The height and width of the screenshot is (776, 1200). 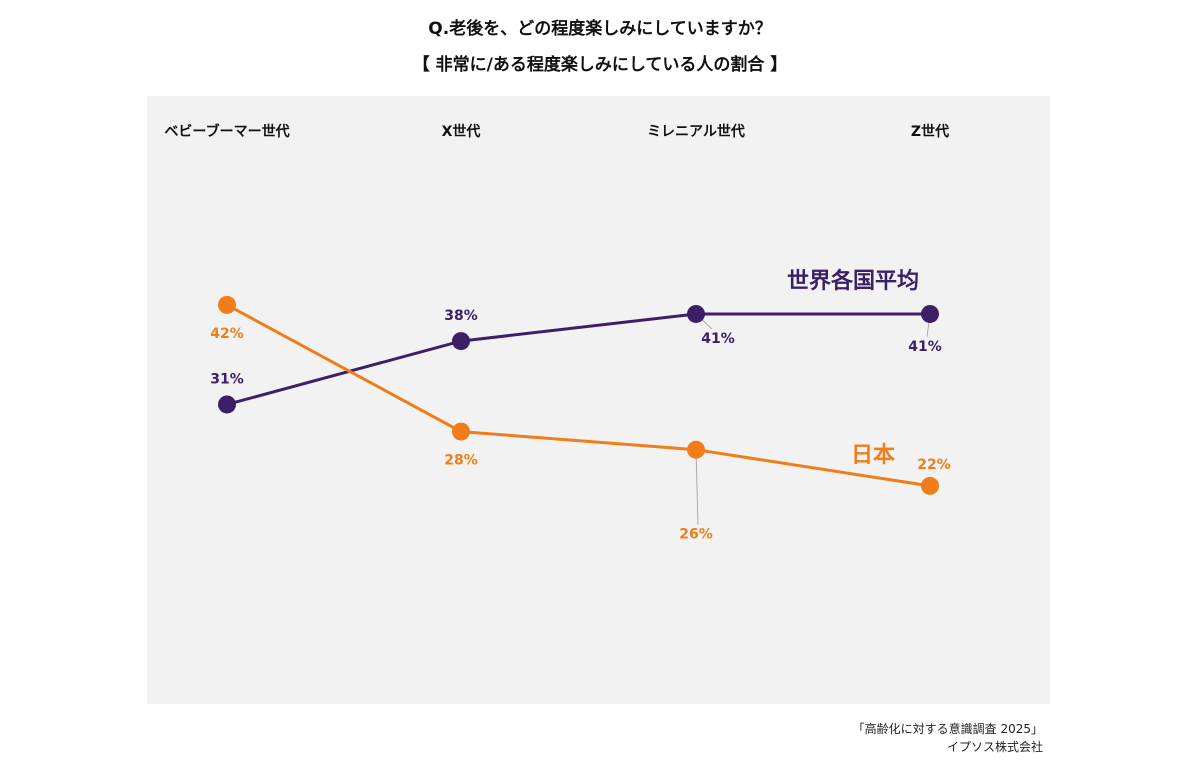 I want to click on chart-title: Q.老後を、どの程度楽しみにしていますか？, so click(x=600, y=29).